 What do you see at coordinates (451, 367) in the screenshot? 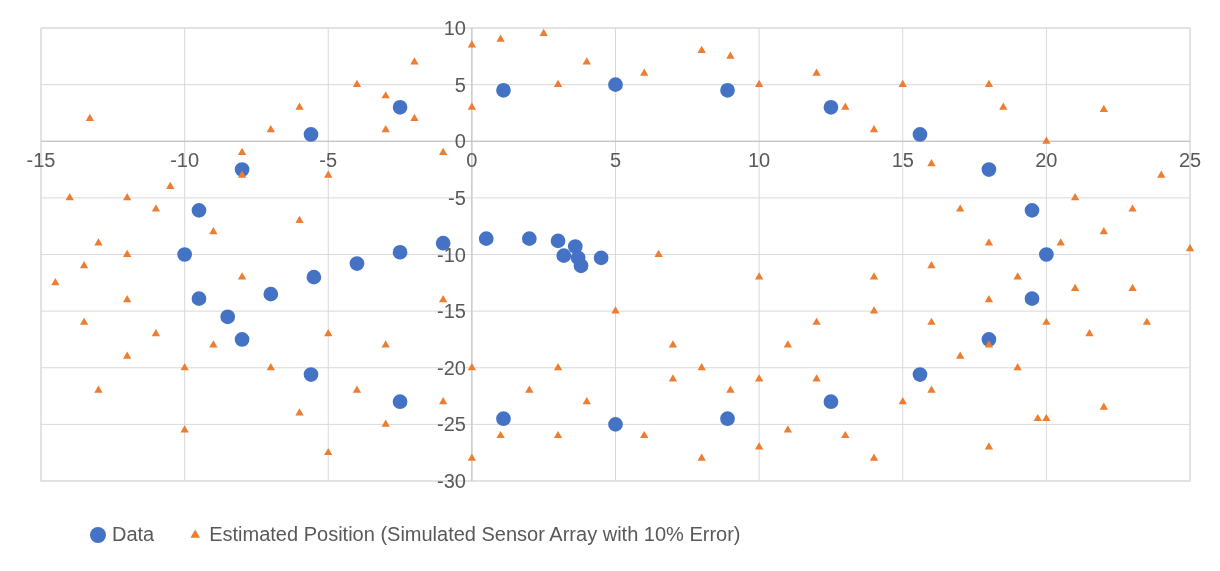
I see `y-tick-label: -20` at bounding box center [451, 367].